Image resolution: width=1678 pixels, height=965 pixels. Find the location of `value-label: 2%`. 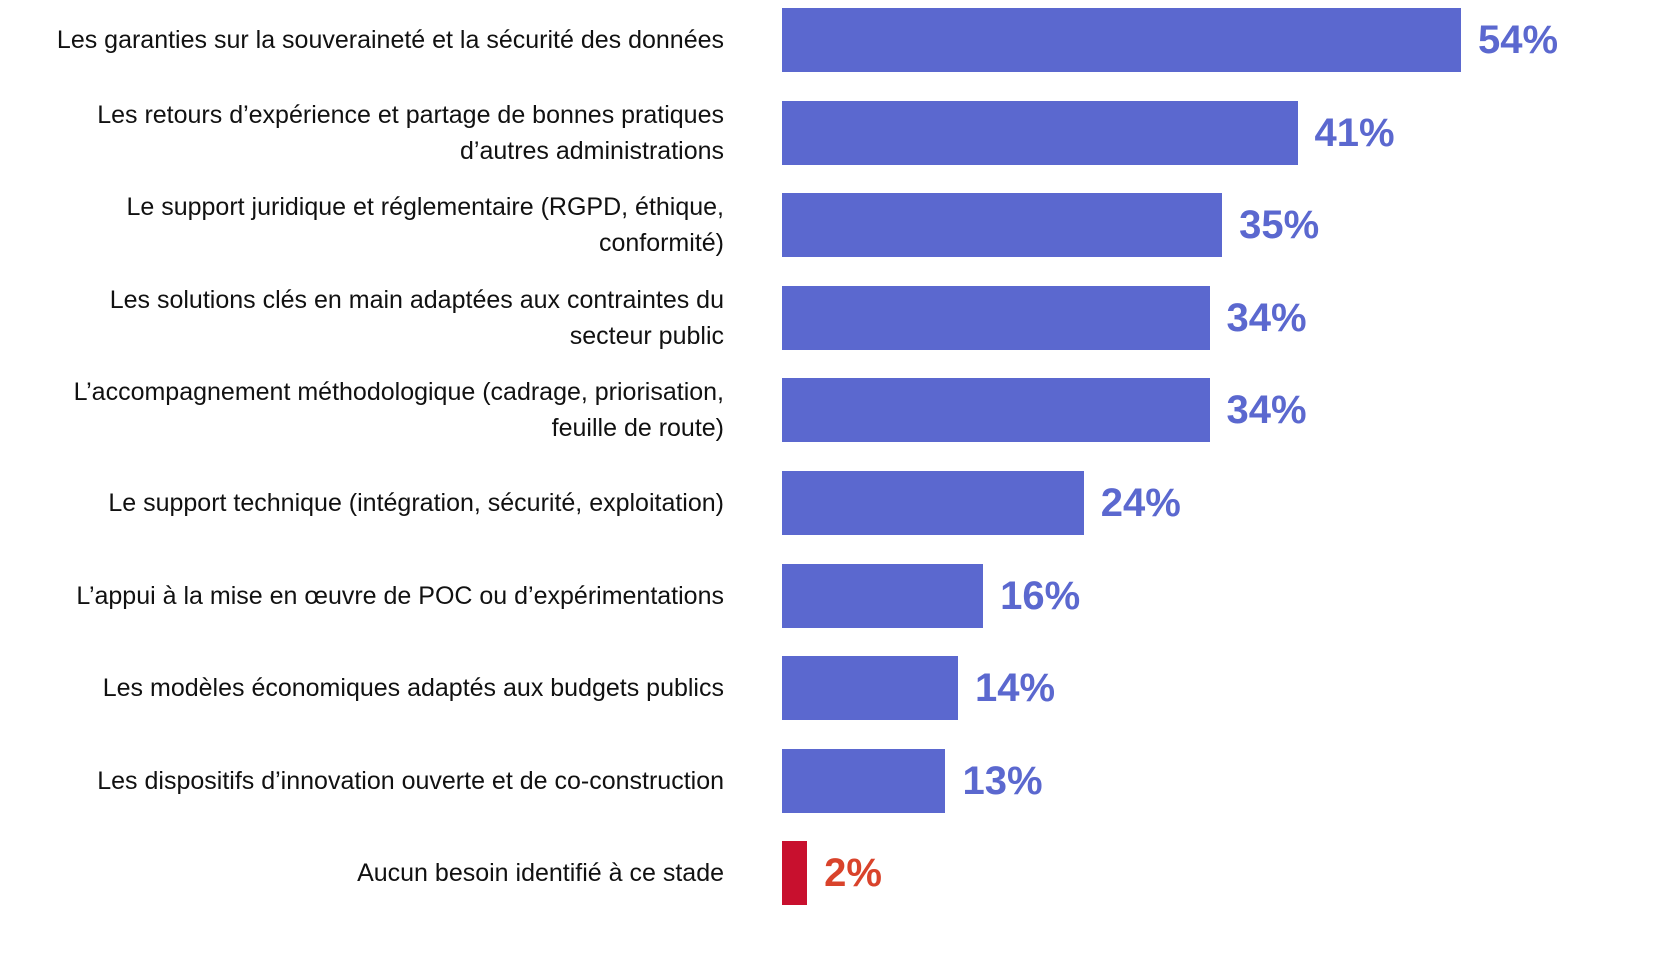

value-label: 2% is located at coordinates (853, 873).